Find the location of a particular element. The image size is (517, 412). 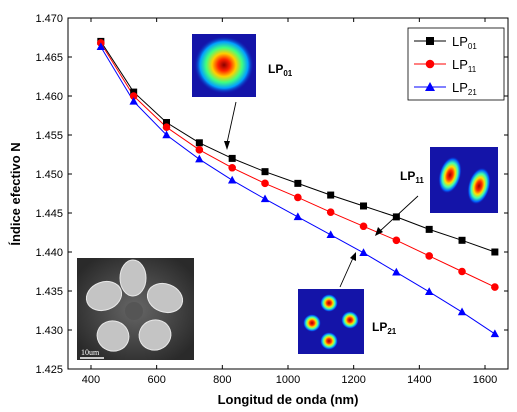

svg-text: LP21 is located at coordinates (464, 88).